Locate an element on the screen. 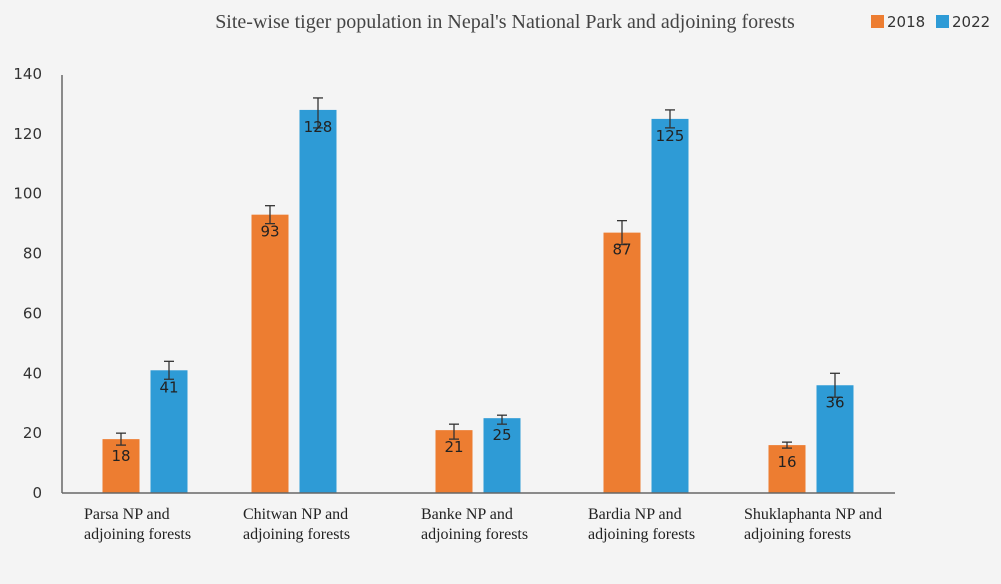  y-tick-label: 20 is located at coordinates (32, 433).